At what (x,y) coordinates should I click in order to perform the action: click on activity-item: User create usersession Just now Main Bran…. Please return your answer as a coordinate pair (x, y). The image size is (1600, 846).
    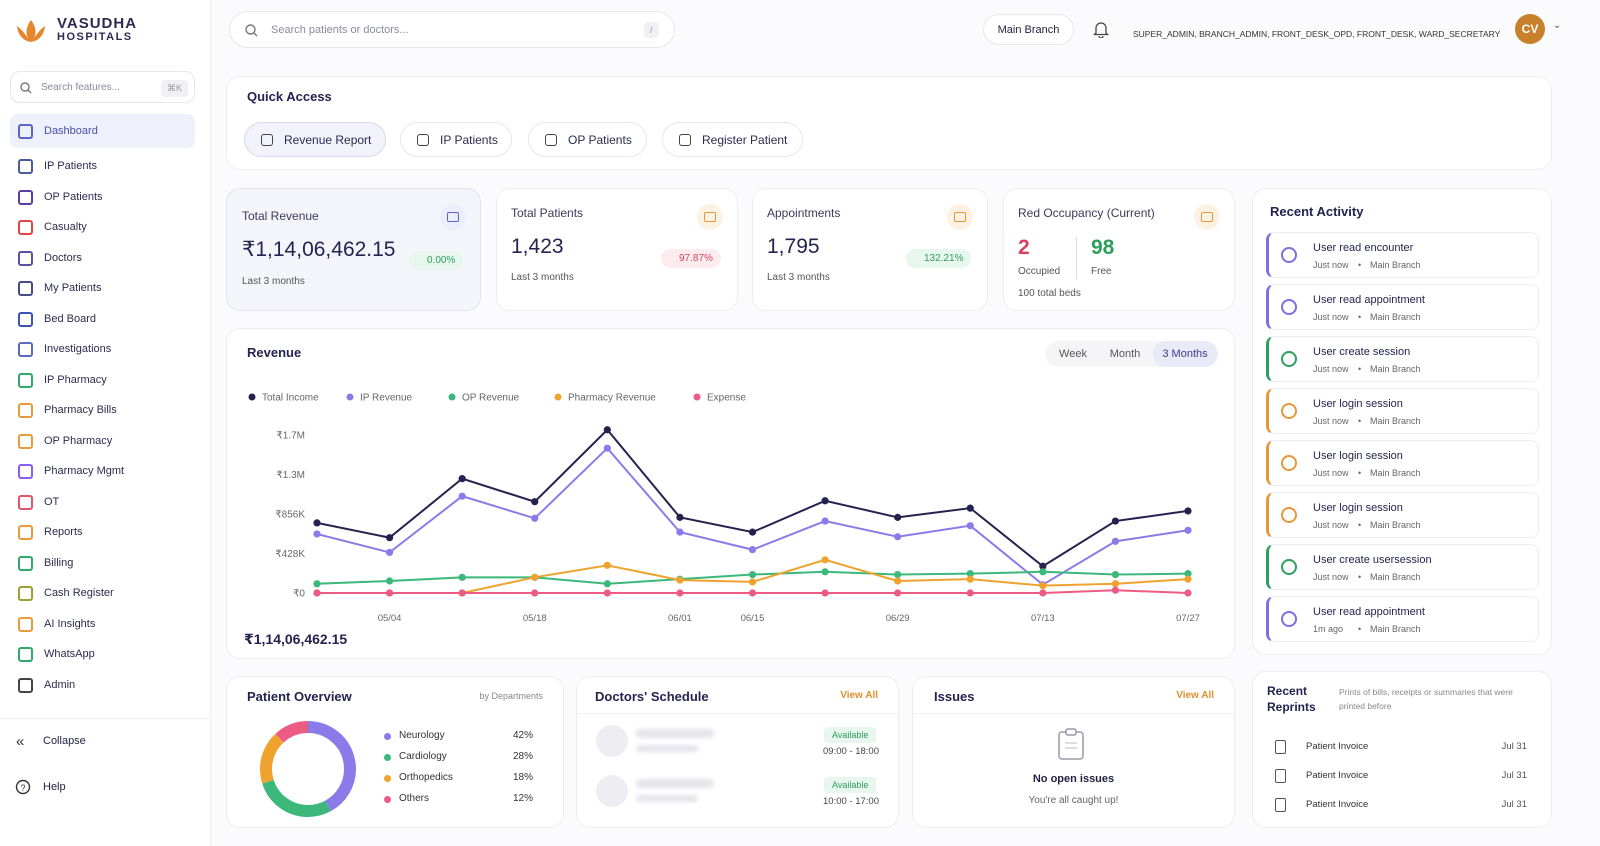
    Looking at the image, I should click on (1402, 567).